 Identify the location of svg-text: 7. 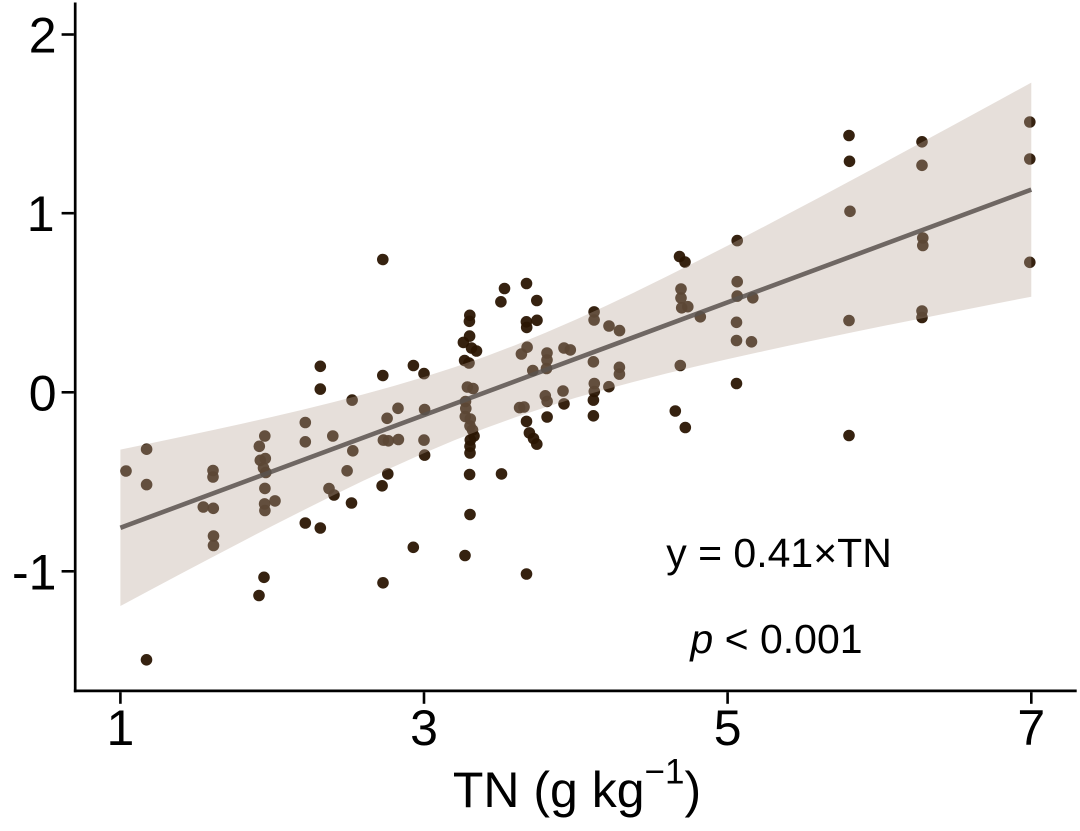
(1031, 728).